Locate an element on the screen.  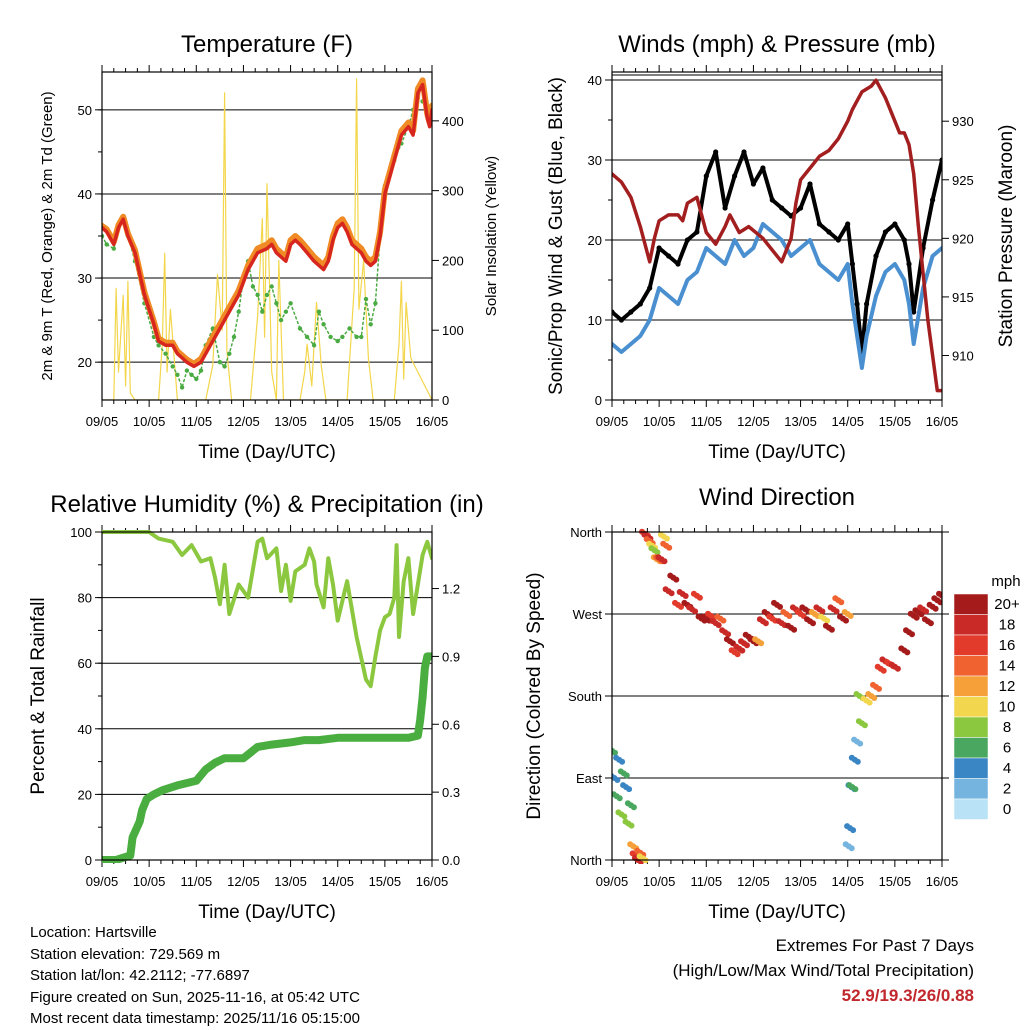
chart-title: Wind Direction is located at coordinates (777, 497).